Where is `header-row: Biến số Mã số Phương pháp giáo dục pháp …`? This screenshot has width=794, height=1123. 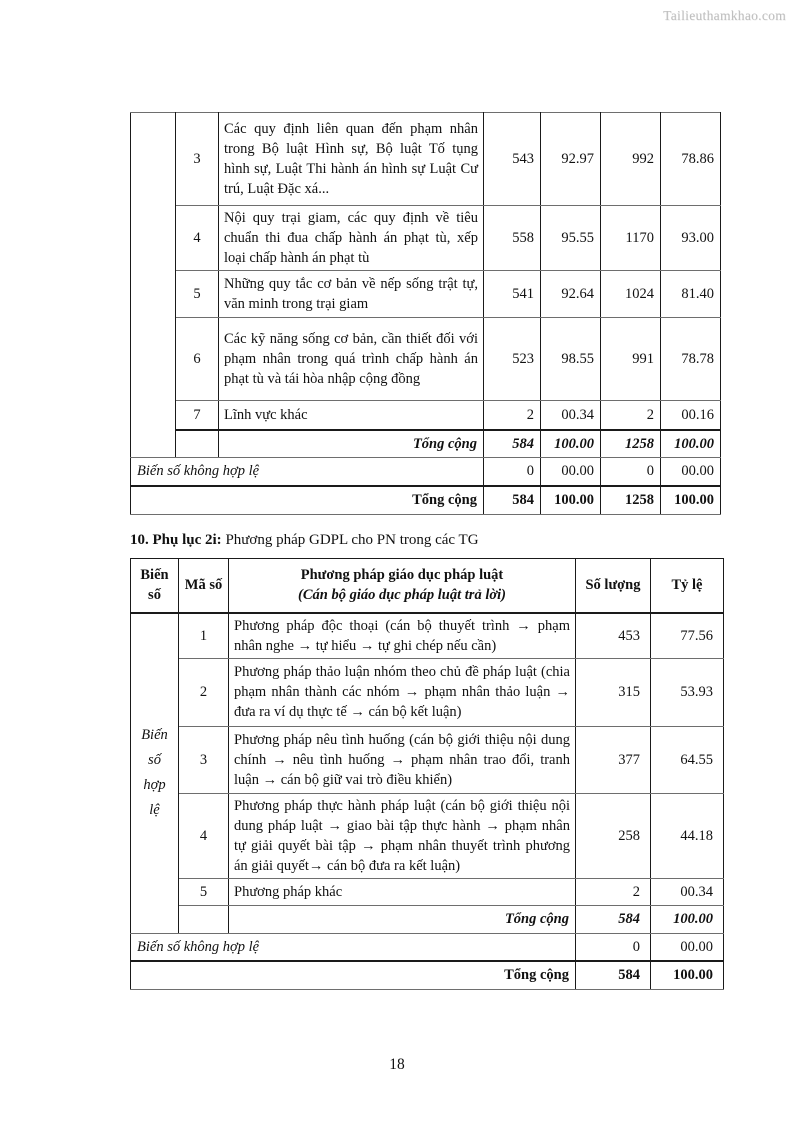 header-row: Biến số Mã số Phương pháp giáo dục pháp … is located at coordinates (427, 586).